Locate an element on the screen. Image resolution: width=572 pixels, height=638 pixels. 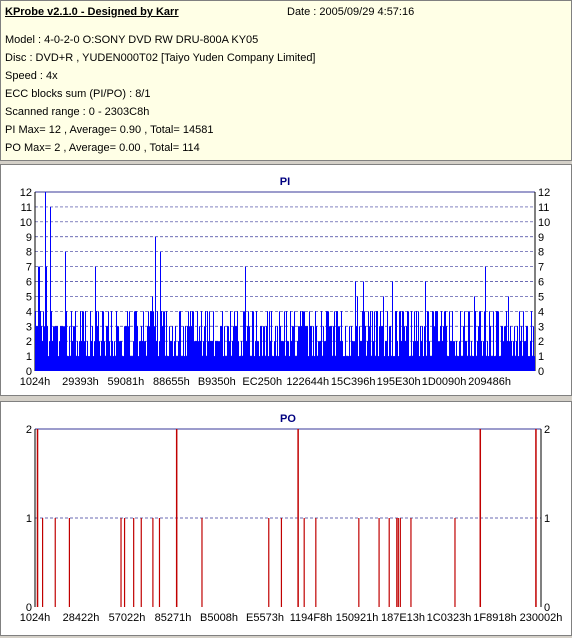
y-tick-label-left: 4 is located at coordinates (29, 312).